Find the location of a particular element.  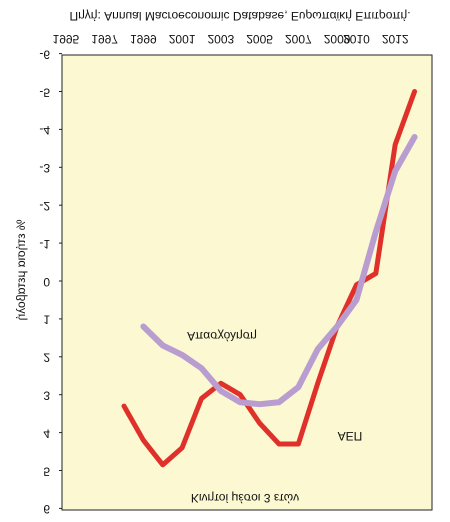

y-tick-label: -4 is located at coordinates (44, 130).